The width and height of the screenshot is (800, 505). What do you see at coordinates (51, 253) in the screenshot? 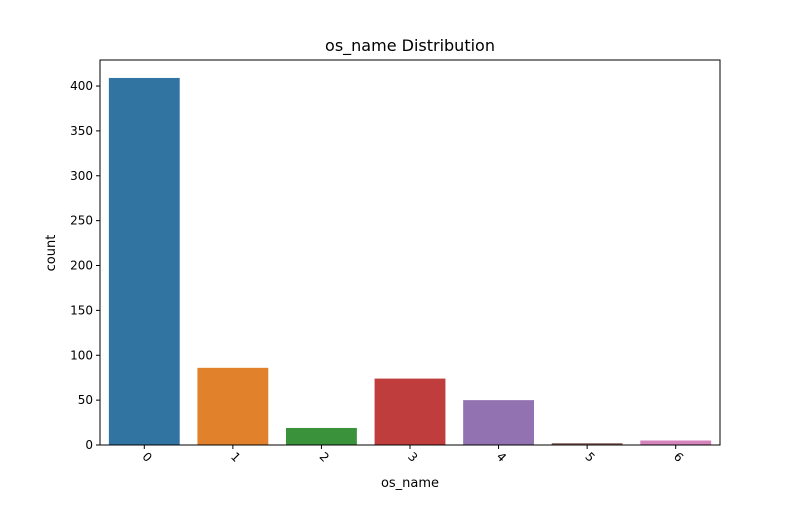
I see `y-axis-label: count` at bounding box center [51, 253].